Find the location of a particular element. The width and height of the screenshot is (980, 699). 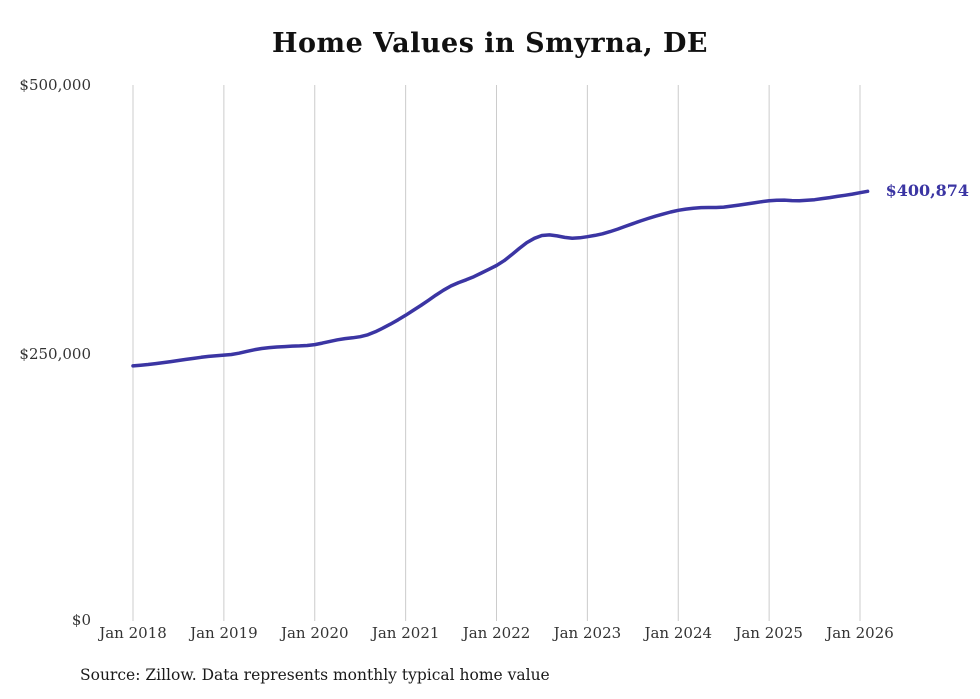

x-axis-label: Jan 2018 is located at coordinates (133, 633).